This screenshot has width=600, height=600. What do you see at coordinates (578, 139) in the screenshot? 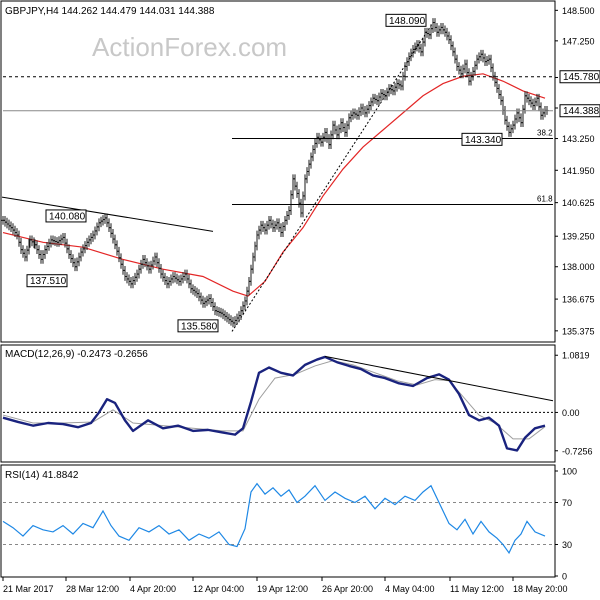
I see `price-ytick-label: 143.250` at bounding box center [578, 139].